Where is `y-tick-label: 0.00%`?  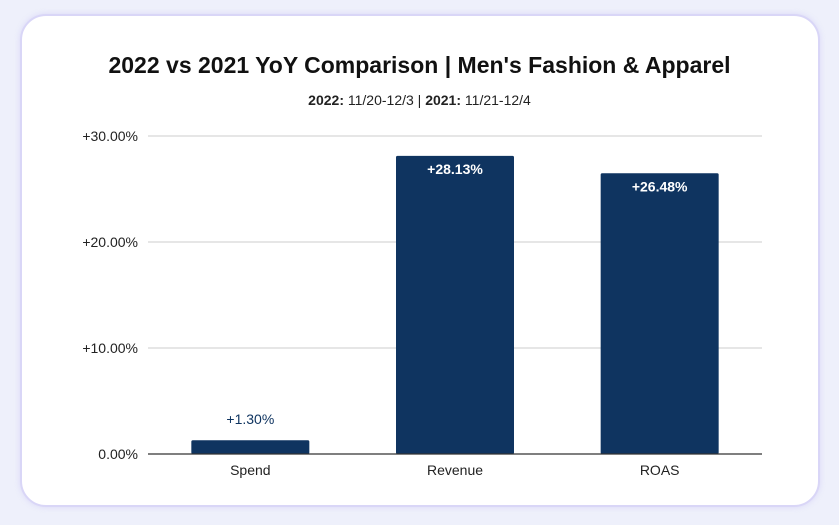 y-tick-label: 0.00% is located at coordinates (118, 454).